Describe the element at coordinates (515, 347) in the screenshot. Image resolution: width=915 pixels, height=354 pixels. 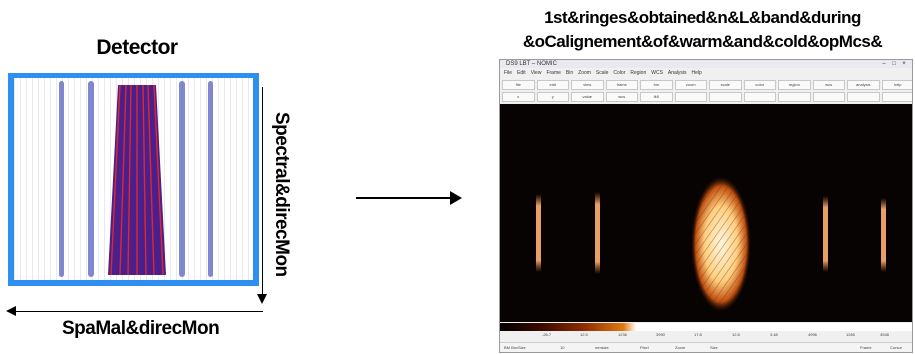
I see `status-item: BM BoxSize` at that location.